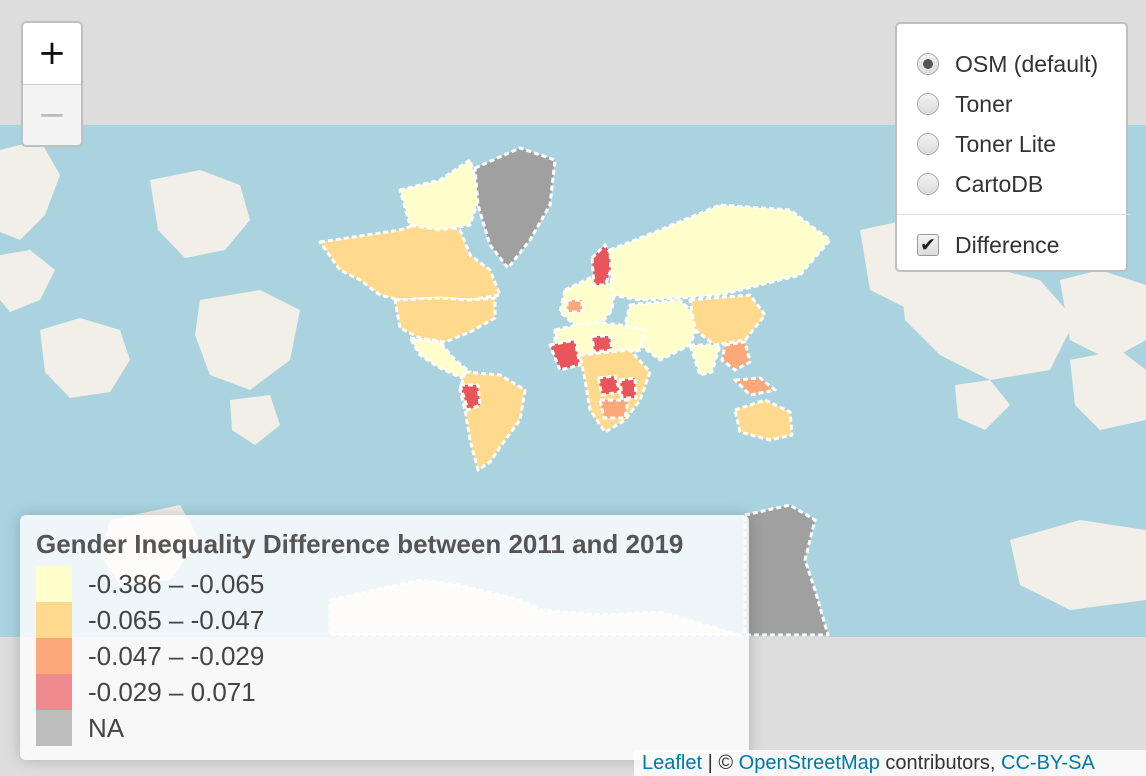 The image size is (1146, 776). I want to click on base-layer-label: Toner Lite, so click(1006, 143).